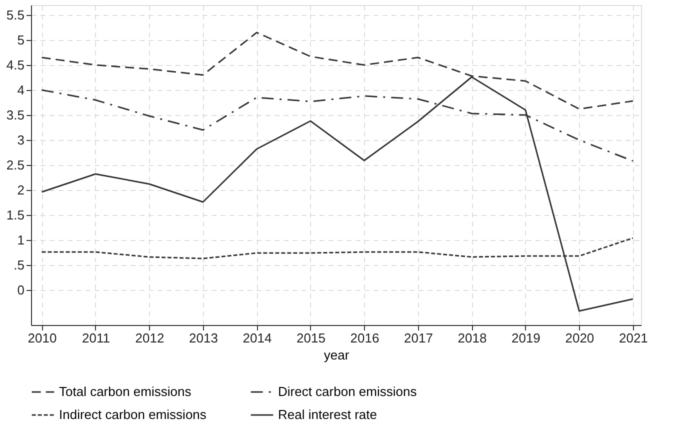 This screenshot has width=684, height=437. I want to click on x-tick-label: 2013, so click(203, 338).